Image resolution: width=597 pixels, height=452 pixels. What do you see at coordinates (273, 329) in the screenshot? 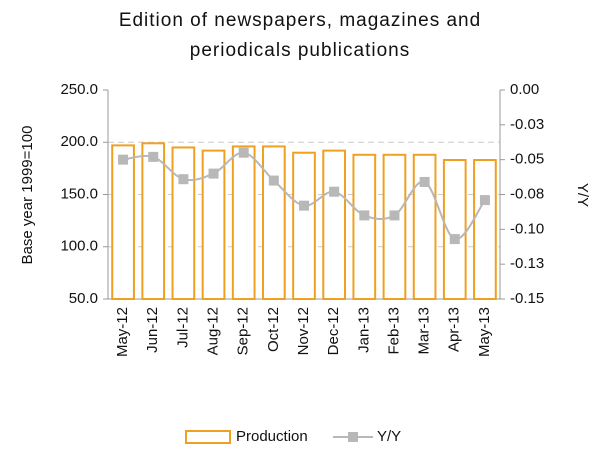
I see `x-tick-label: Oct-12` at bounding box center [273, 329].